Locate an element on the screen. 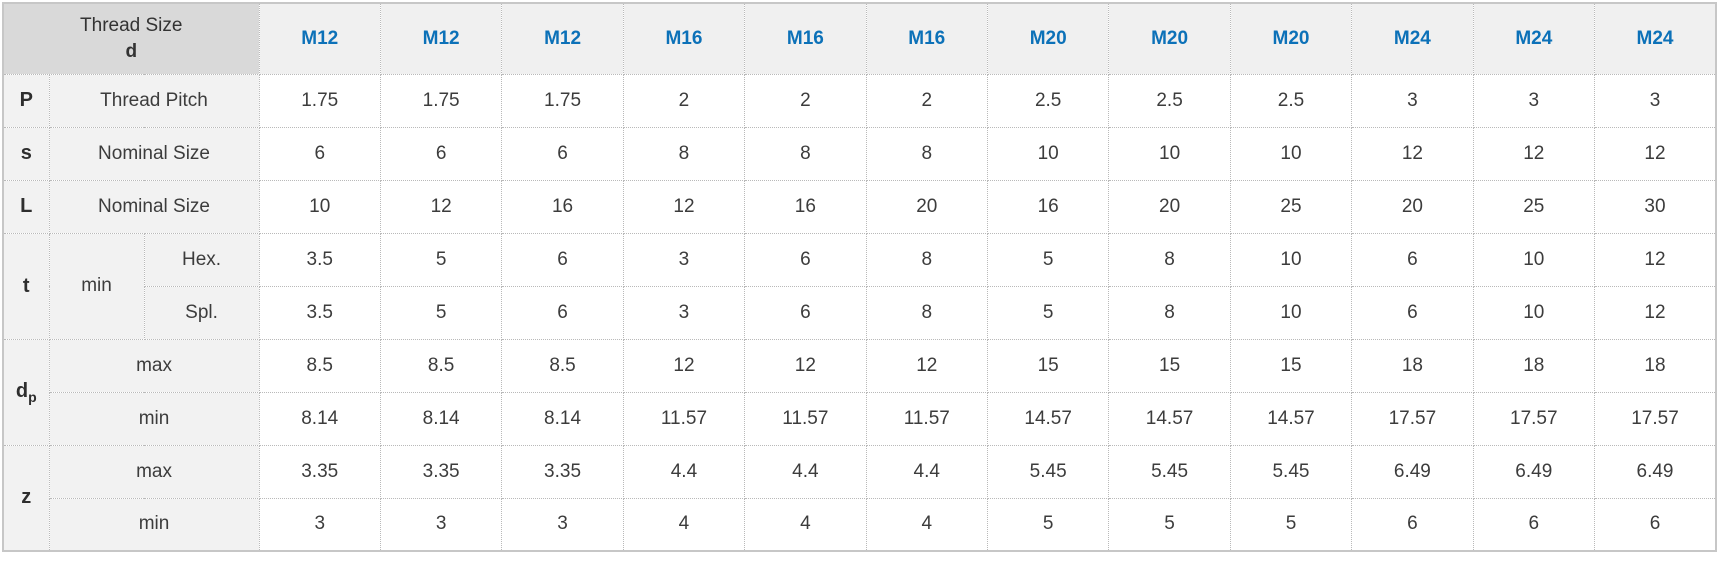 The image size is (1719, 561). key-subscript: p is located at coordinates (32, 396).